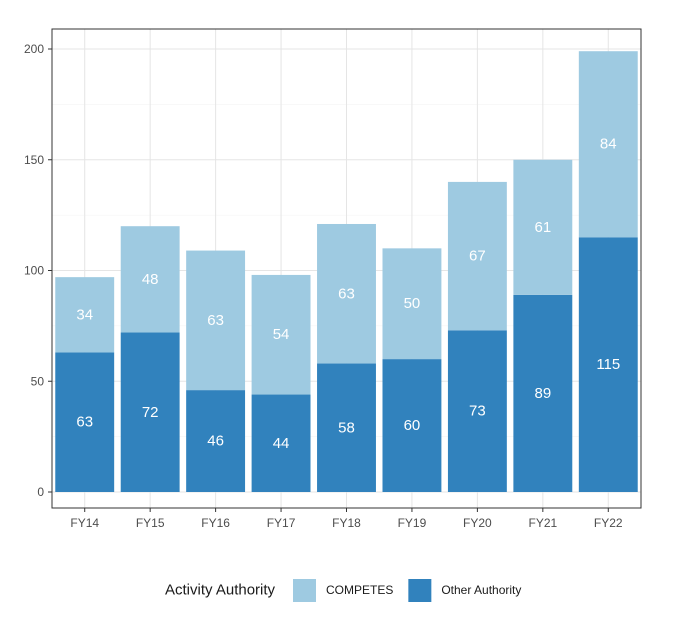 Image resolution: width=676 pixels, height=623 pixels. What do you see at coordinates (84, 523) in the screenshot?
I see `x-tick-label: FY14` at bounding box center [84, 523].